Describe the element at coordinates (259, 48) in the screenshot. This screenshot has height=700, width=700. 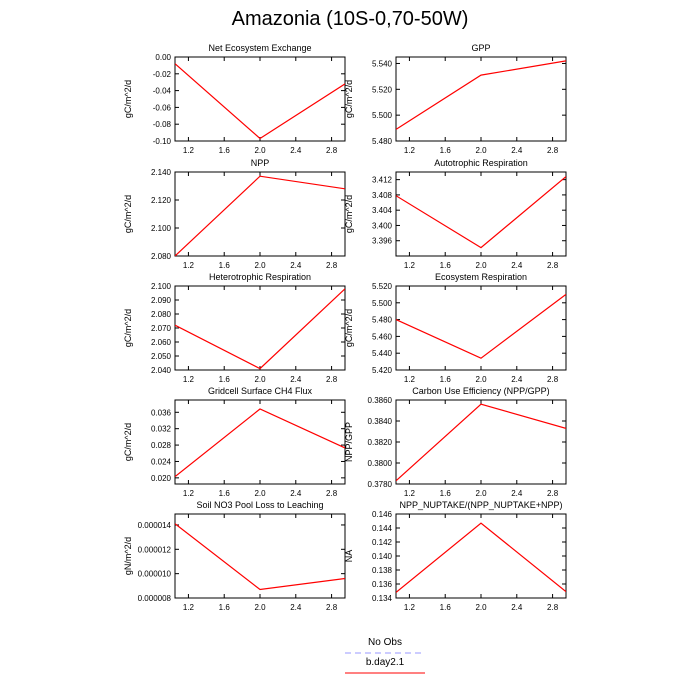
I see `panel-title: Net Ecosystem Exchange` at that location.